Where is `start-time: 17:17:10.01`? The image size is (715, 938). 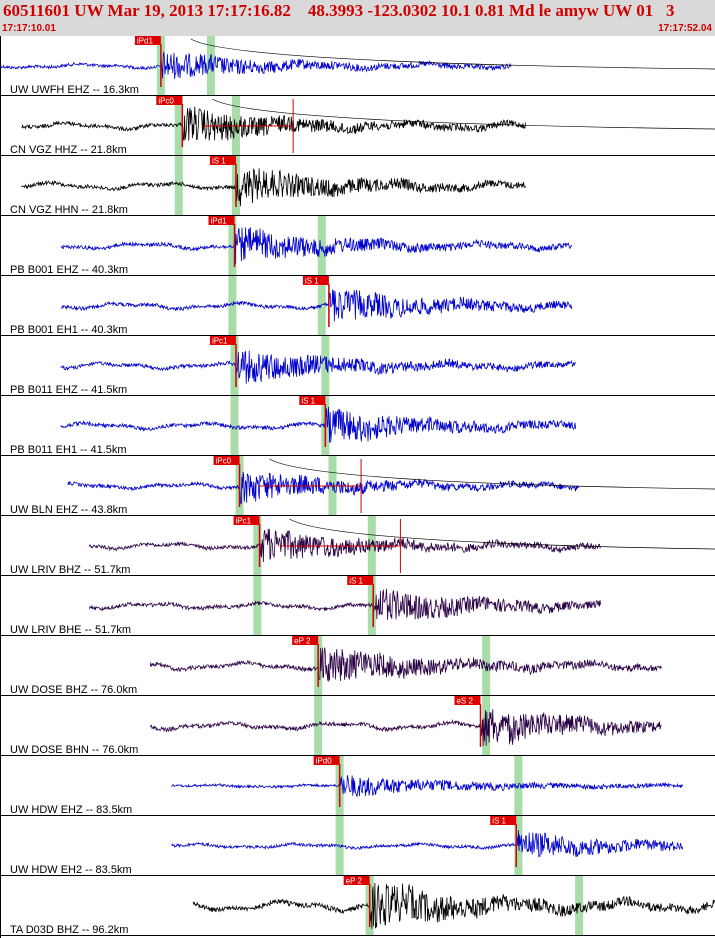 start-time: 17:17:10.01 is located at coordinates (29, 28).